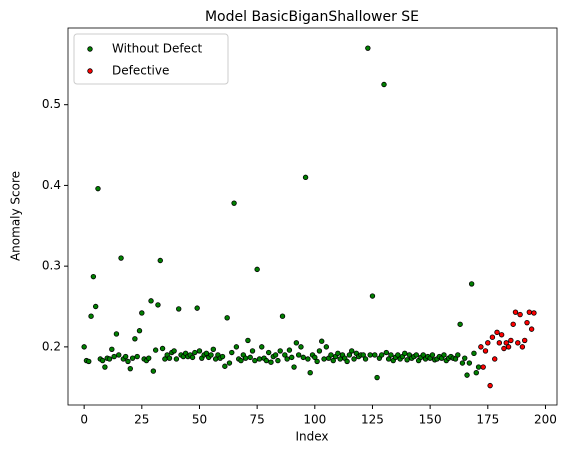 This screenshot has height=455, width=571. Describe the element at coordinates (151, 59) in the screenshot. I see `legend-box` at that location.